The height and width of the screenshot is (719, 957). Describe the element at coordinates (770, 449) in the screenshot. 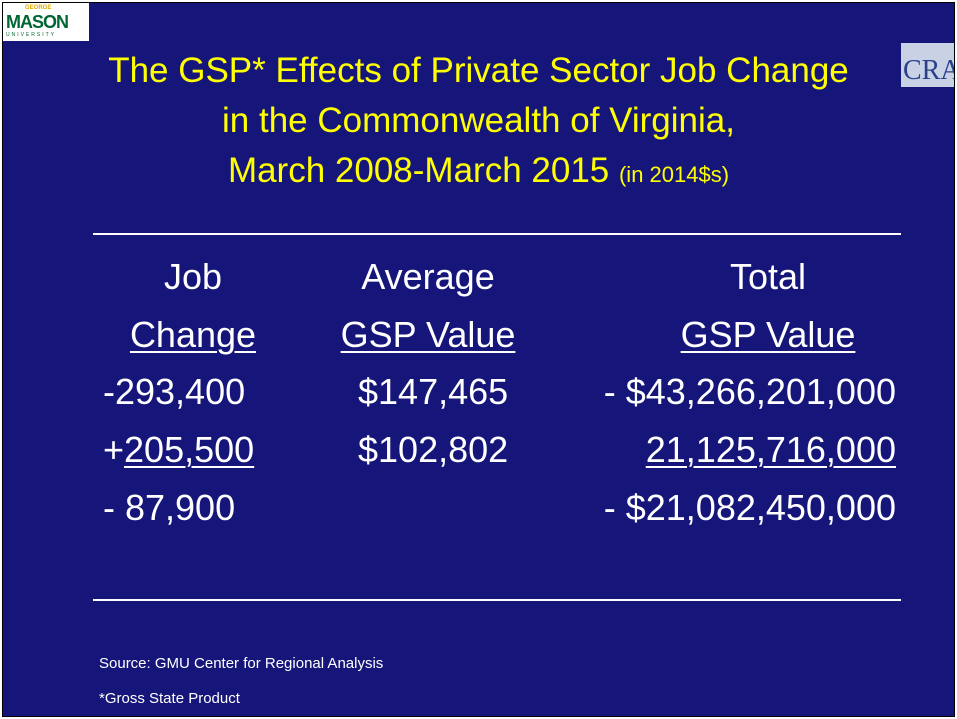

I see `table-cell: 21,125,716,000` at that location.